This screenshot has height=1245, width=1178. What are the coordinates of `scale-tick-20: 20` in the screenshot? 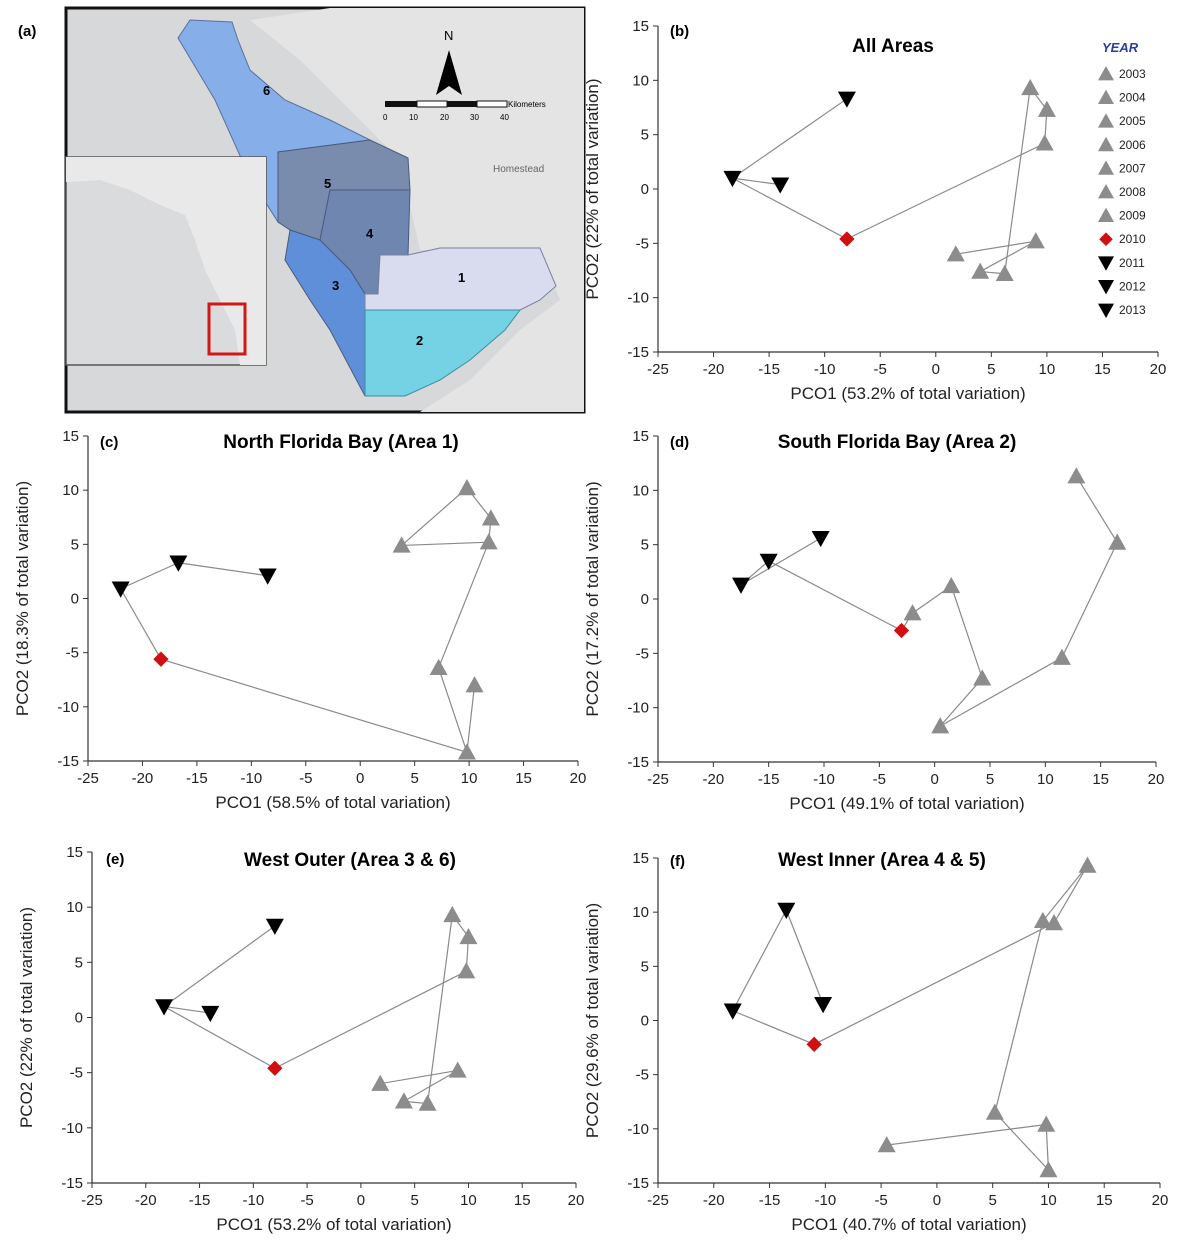 It's located at (444, 117).